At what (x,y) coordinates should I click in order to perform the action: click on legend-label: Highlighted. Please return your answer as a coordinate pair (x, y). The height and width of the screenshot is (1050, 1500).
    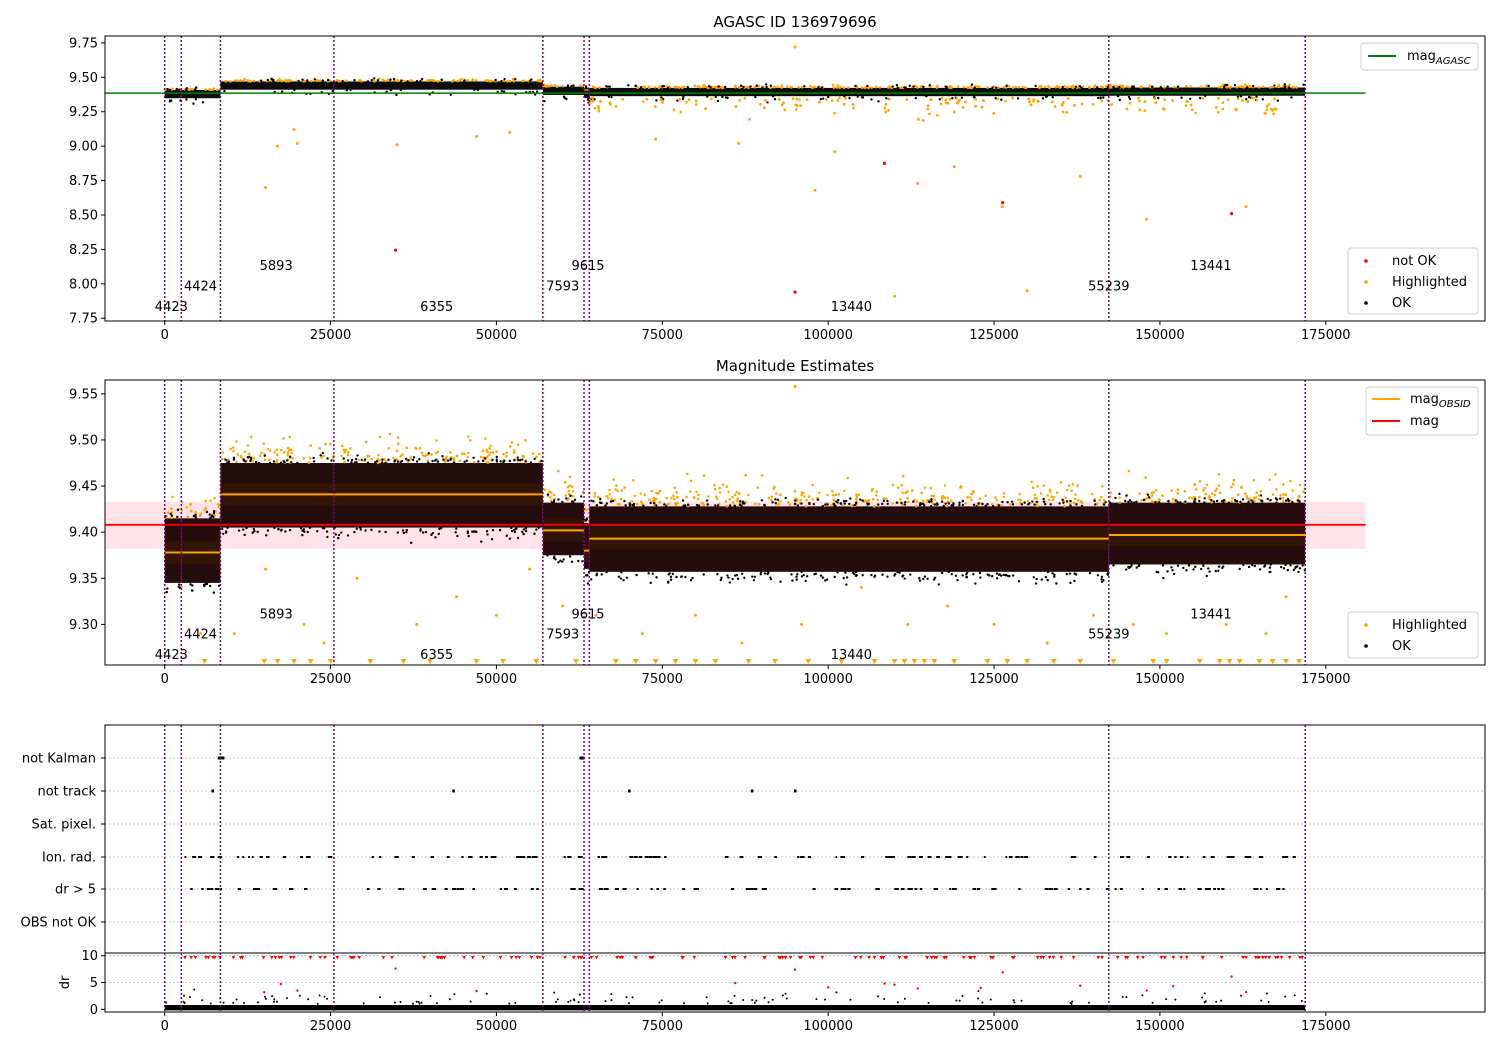
    Looking at the image, I should click on (1429, 625).